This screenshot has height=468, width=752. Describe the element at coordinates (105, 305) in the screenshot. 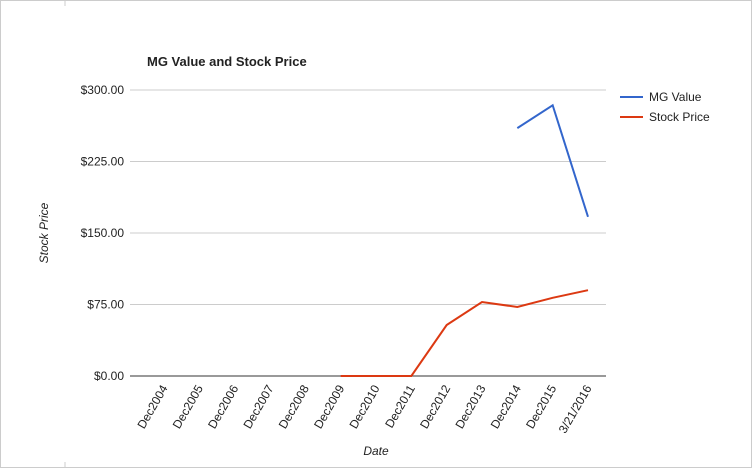

I see `y-tick-label: $75.00` at that location.